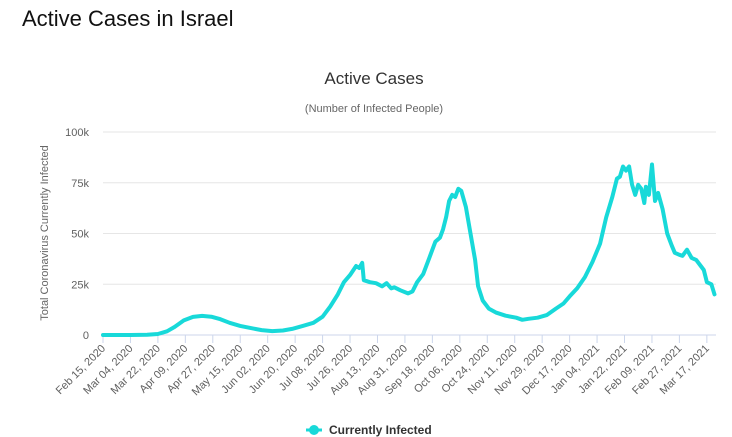  Describe the element at coordinates (314, 430) in the screenshot. I see `legend-swatch-marker` at that location.